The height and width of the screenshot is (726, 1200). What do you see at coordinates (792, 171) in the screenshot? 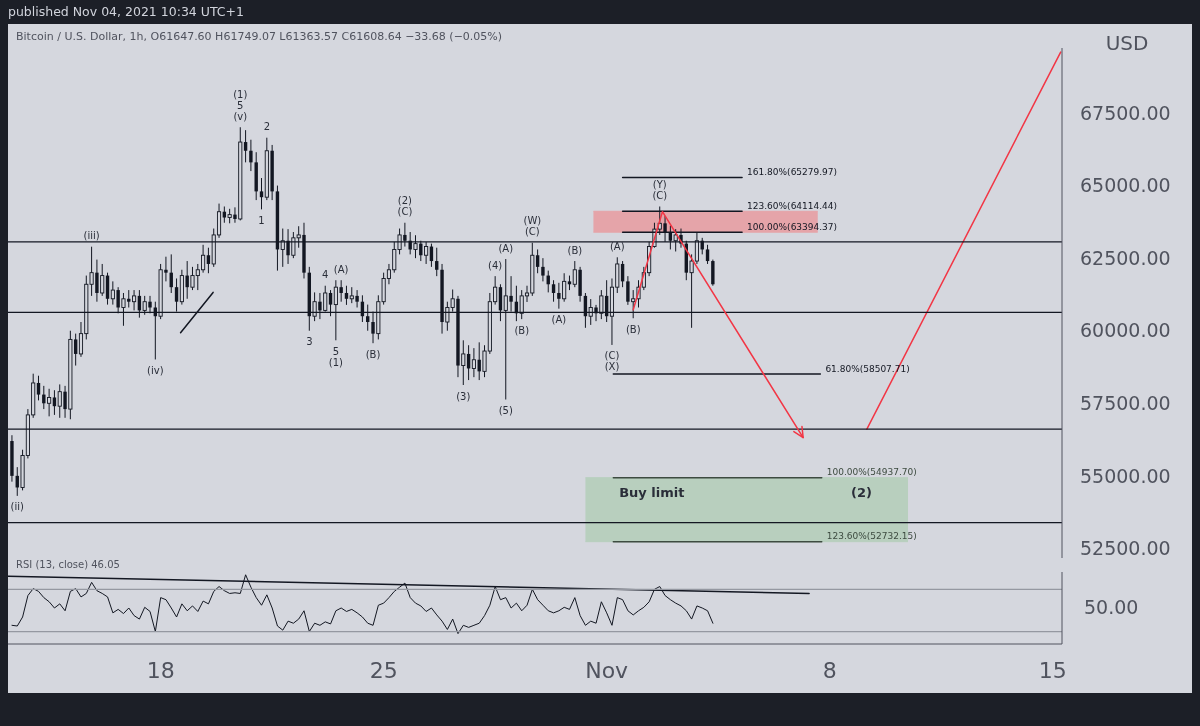
I see `series-label: 161.80%(65279.97)` at bounding box center [792, 171].